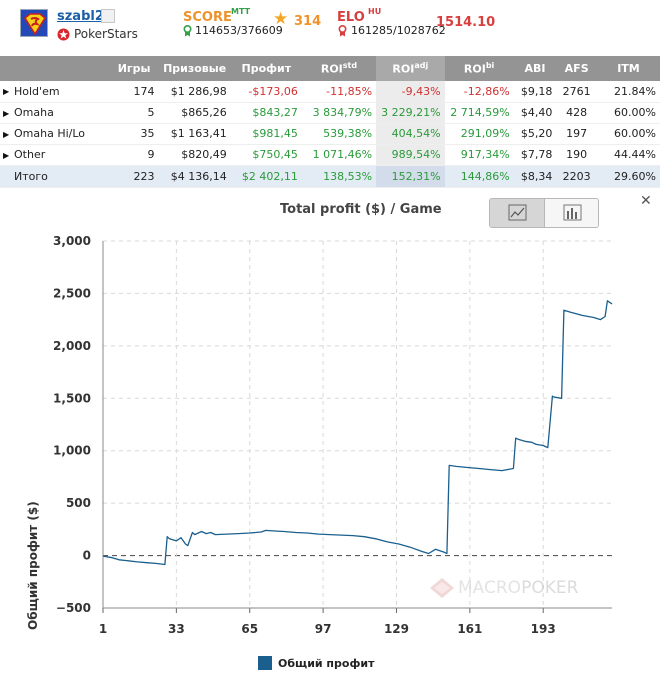  What do you see at coordinates (571, 213) in the screenshot?
I see `bar-chart-button` at bounding box center [571, 213].